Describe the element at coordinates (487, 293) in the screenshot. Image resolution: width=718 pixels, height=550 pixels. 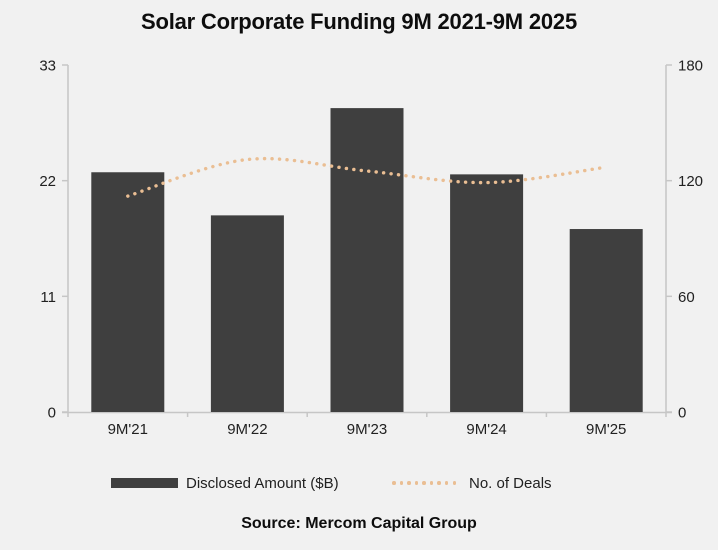
I see `bar-9M'24` at that location.